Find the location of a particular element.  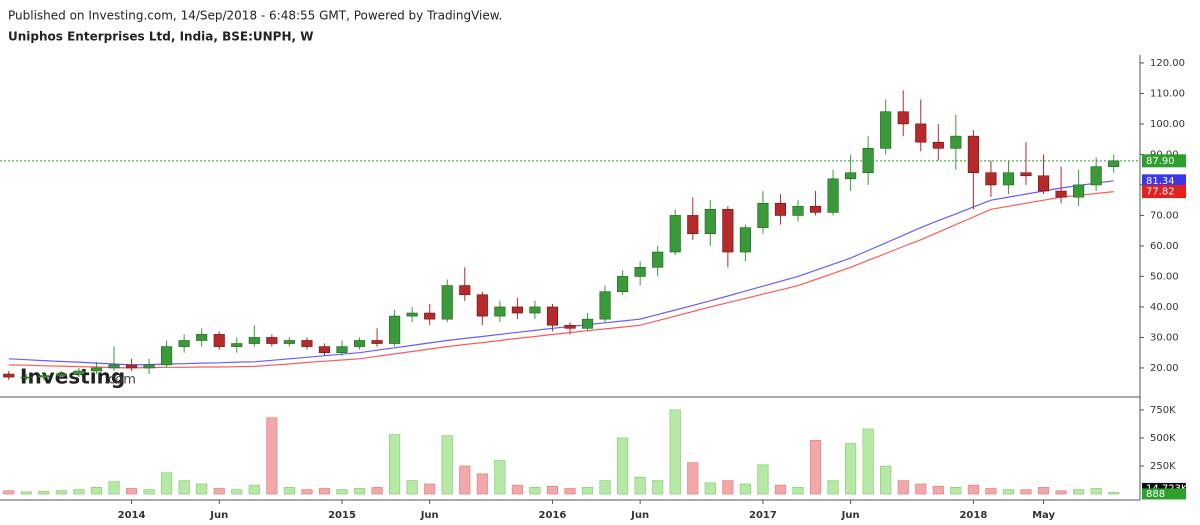

x-tick-label: May is located at coordinates (1043, 515).